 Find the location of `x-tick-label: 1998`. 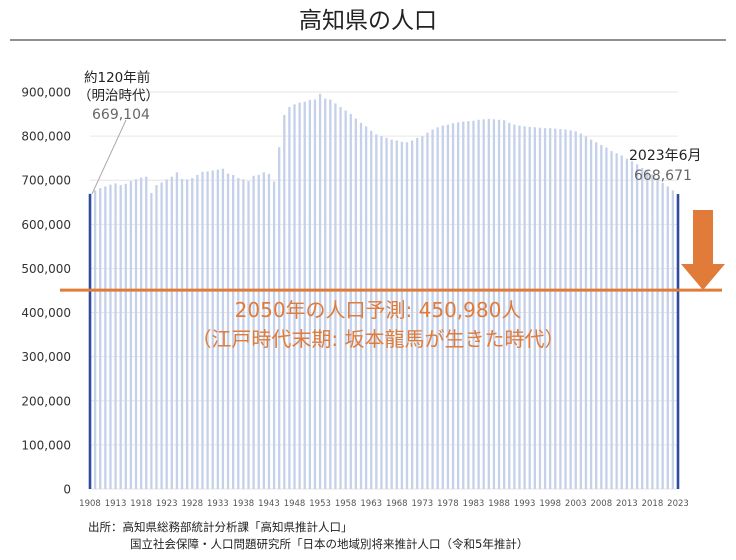

x-tick-label: 1998 is located at coordinates (550, 504).